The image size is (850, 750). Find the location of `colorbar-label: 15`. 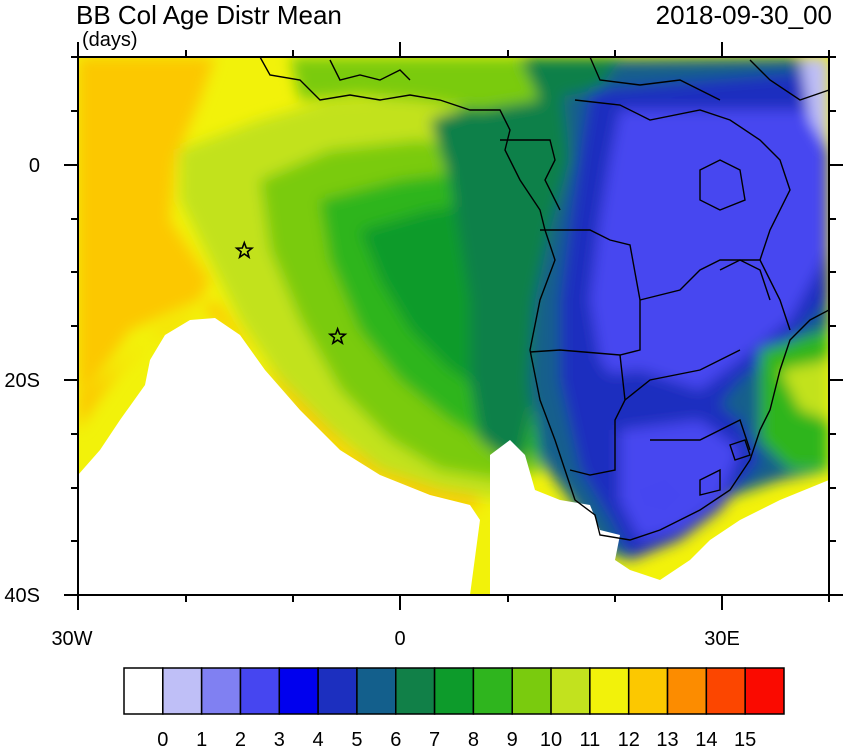

colorbar-label: 15 is located at coordinates (745, 739).